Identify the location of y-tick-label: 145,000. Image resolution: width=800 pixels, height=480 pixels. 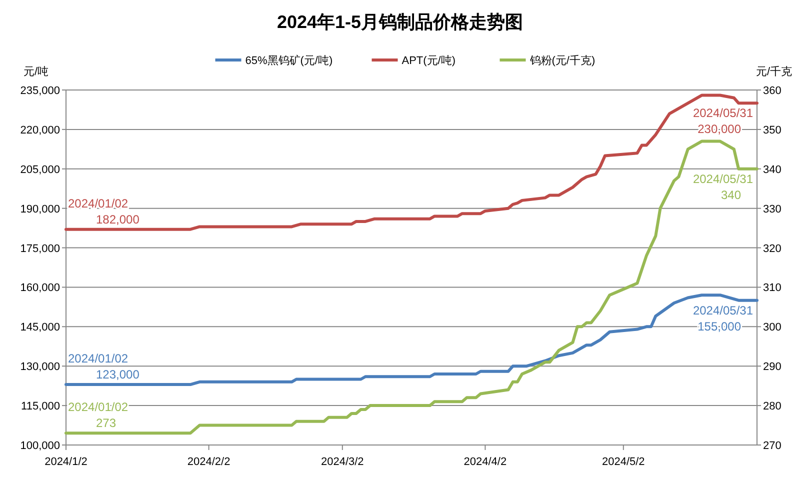
(40, 328).